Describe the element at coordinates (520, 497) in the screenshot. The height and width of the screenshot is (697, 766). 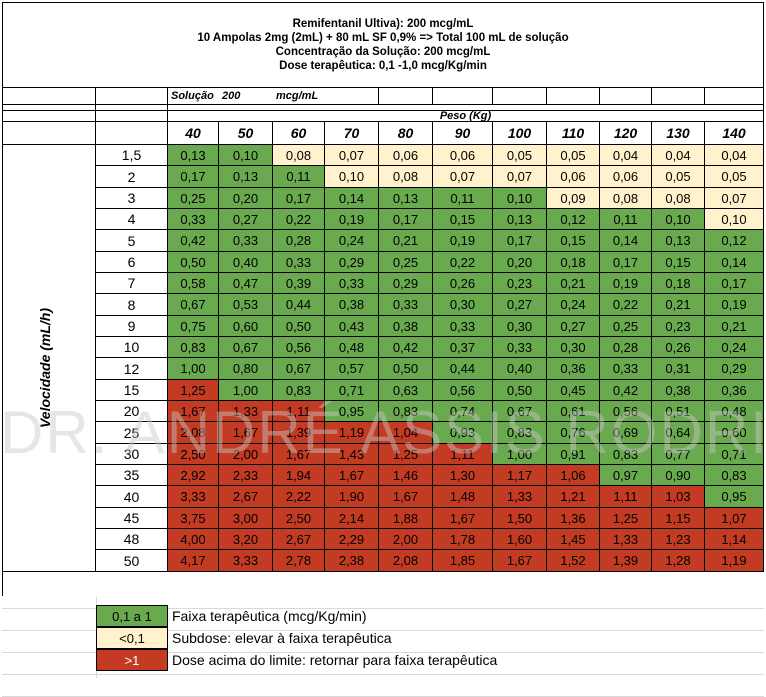
I see `dose-cell: 1,33` at that location.